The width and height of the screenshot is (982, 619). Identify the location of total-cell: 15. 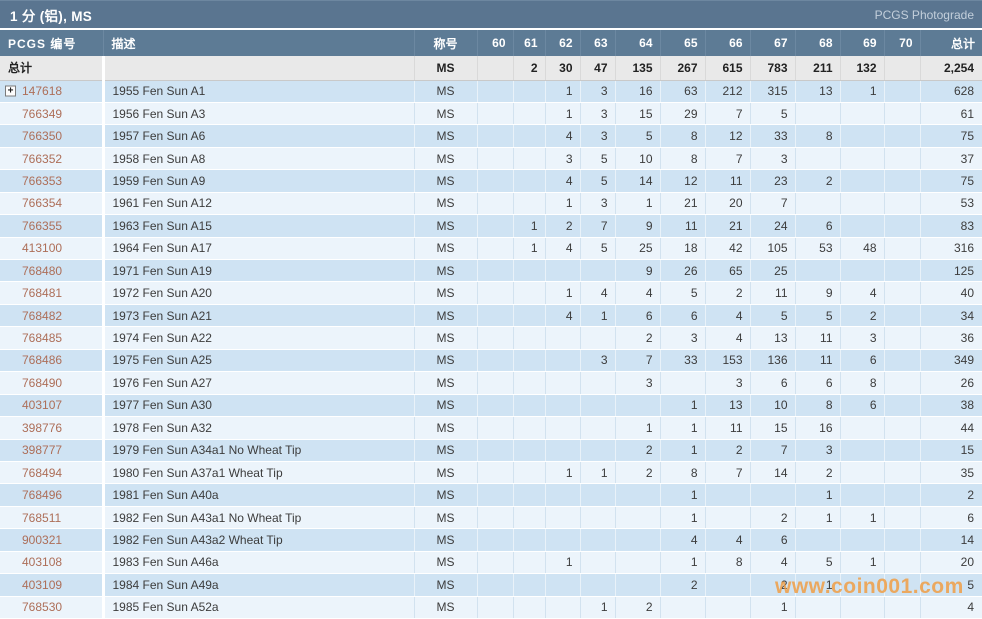
(951, 450).